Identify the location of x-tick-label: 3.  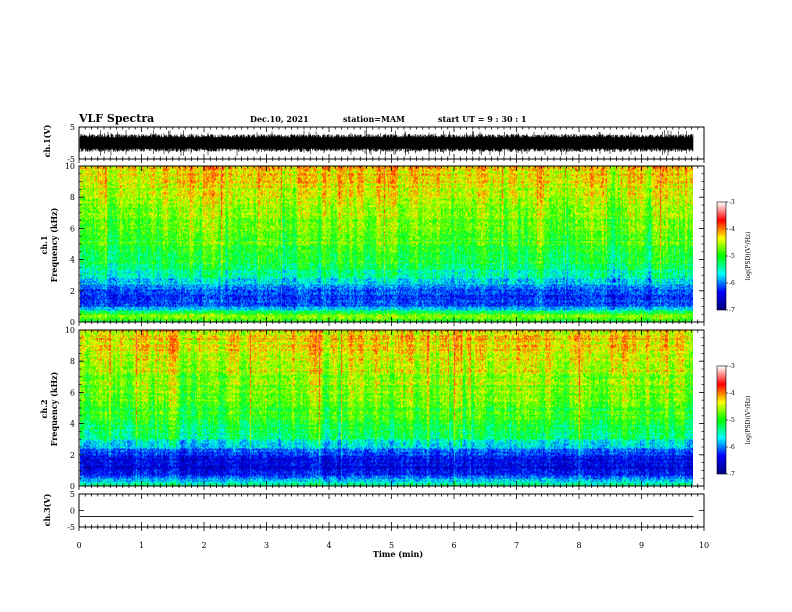
(266, 545).